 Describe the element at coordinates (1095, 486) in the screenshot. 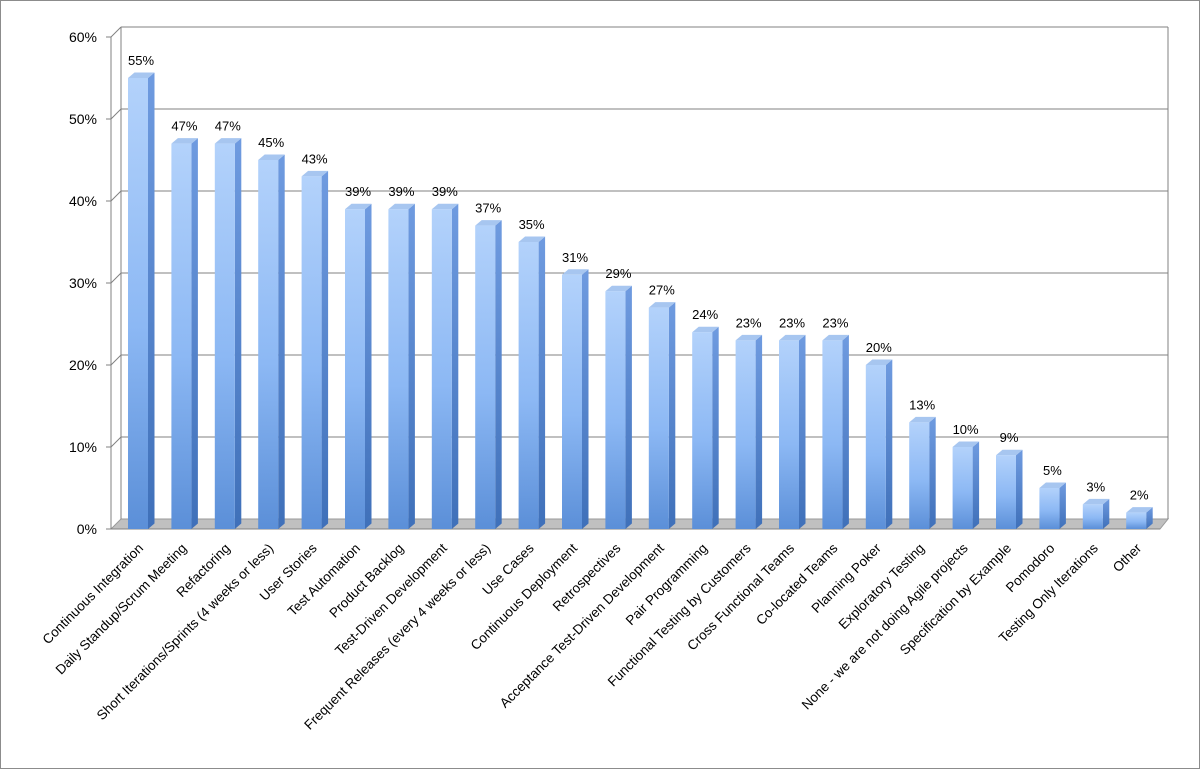

I see `data-label: 3%` at that location.